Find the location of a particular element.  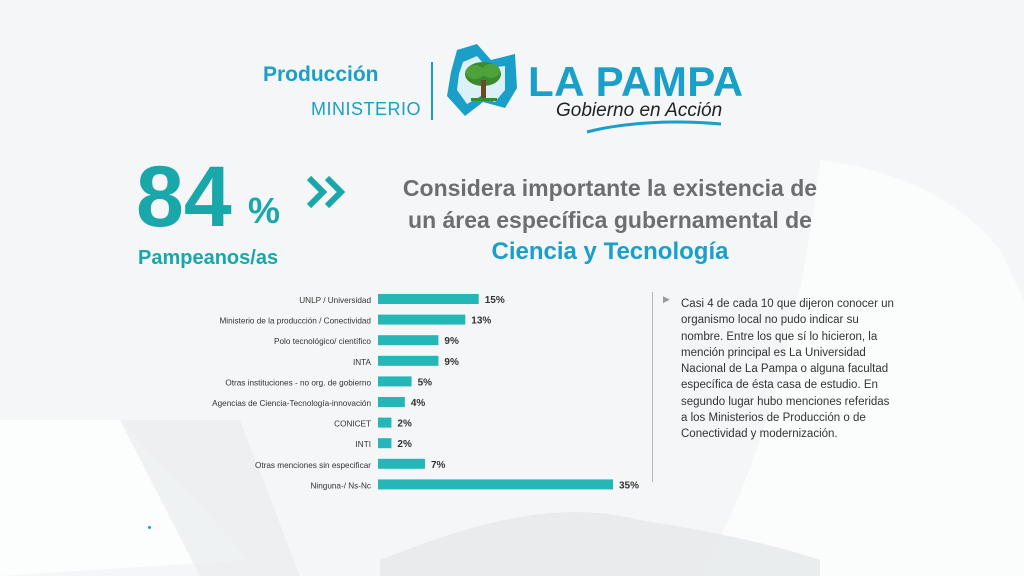

headline-line-1: Considera importante la existencia de is located at coordinates (610, 188).